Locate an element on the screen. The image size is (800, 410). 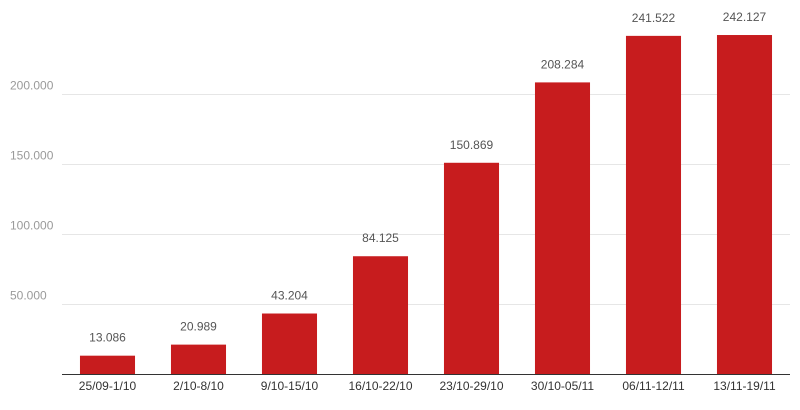
bar-value-label: 84.125 is located at coordinates (380, 238).